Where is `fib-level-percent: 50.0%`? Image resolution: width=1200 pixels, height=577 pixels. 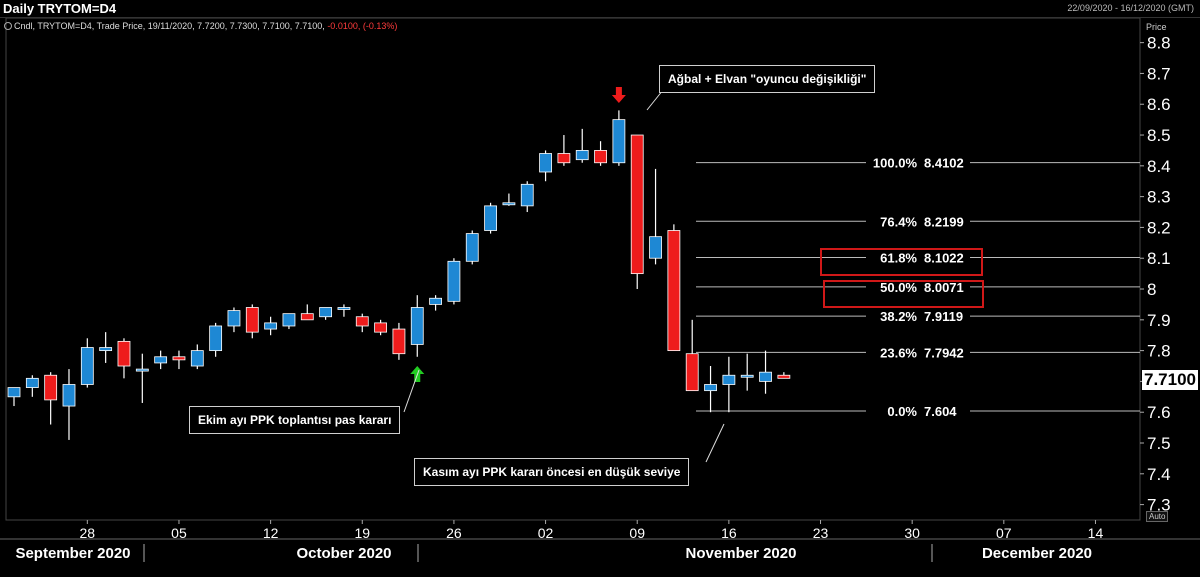 fib-level-percent: 50.0% is located at coordinates (898, 287).